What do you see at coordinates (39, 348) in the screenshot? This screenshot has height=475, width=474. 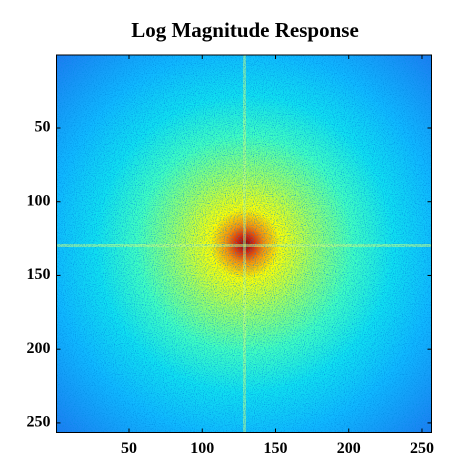 I see `y-tick-label: 200` at bounding box center [39, 348].